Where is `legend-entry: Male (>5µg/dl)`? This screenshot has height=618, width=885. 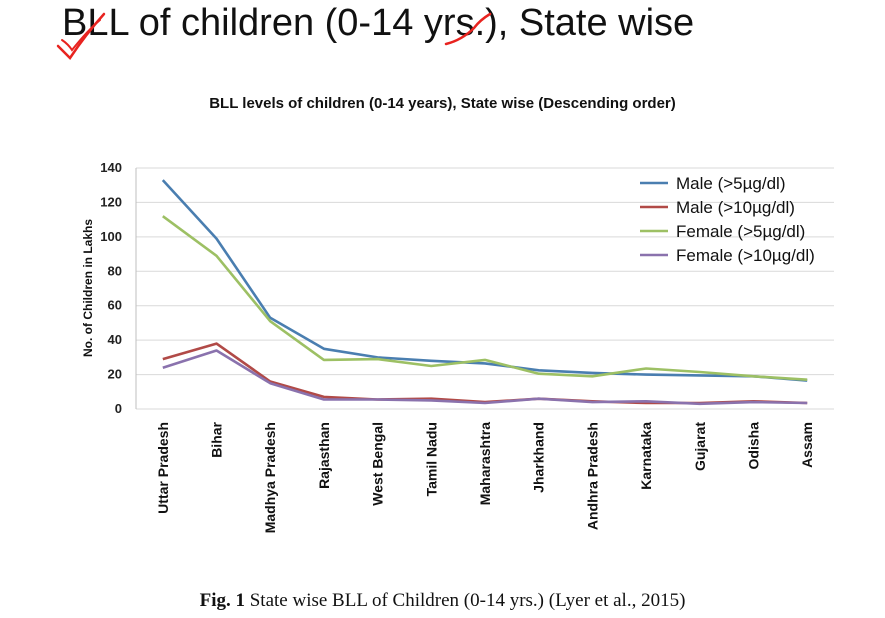
legend-entry: Male (>5µg/dl) is located at coordinates (730, 183).